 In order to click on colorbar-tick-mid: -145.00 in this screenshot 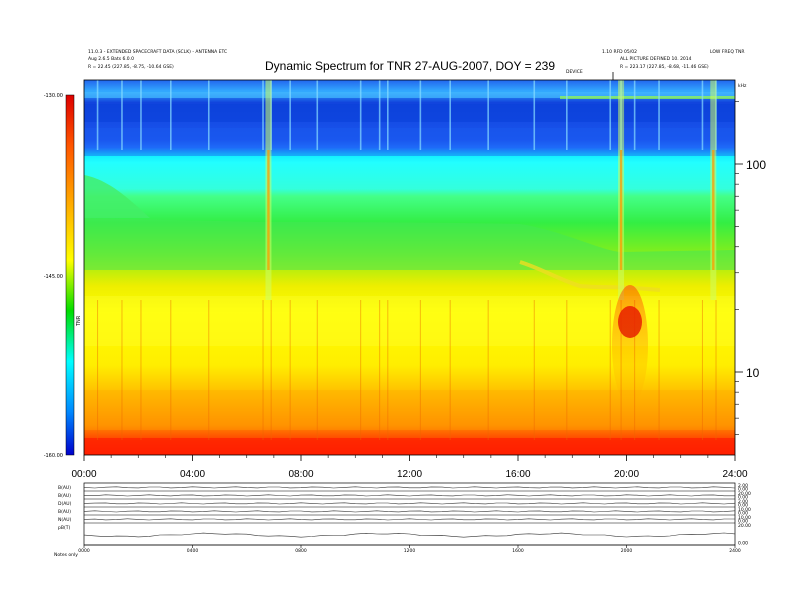, I will do `click(53, 277)`.